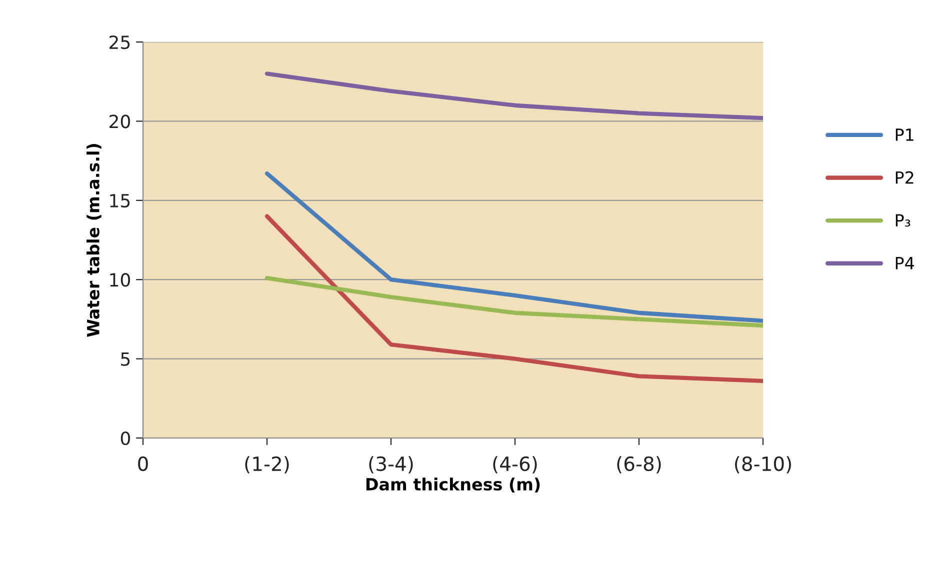 The height and width of the screenshot is (567, 941). What do you see at coordinates (94, 240) in the screenshot?
I see `y-axis-title: Water table (m.a.s.l)` at bounding box center [94, 240].